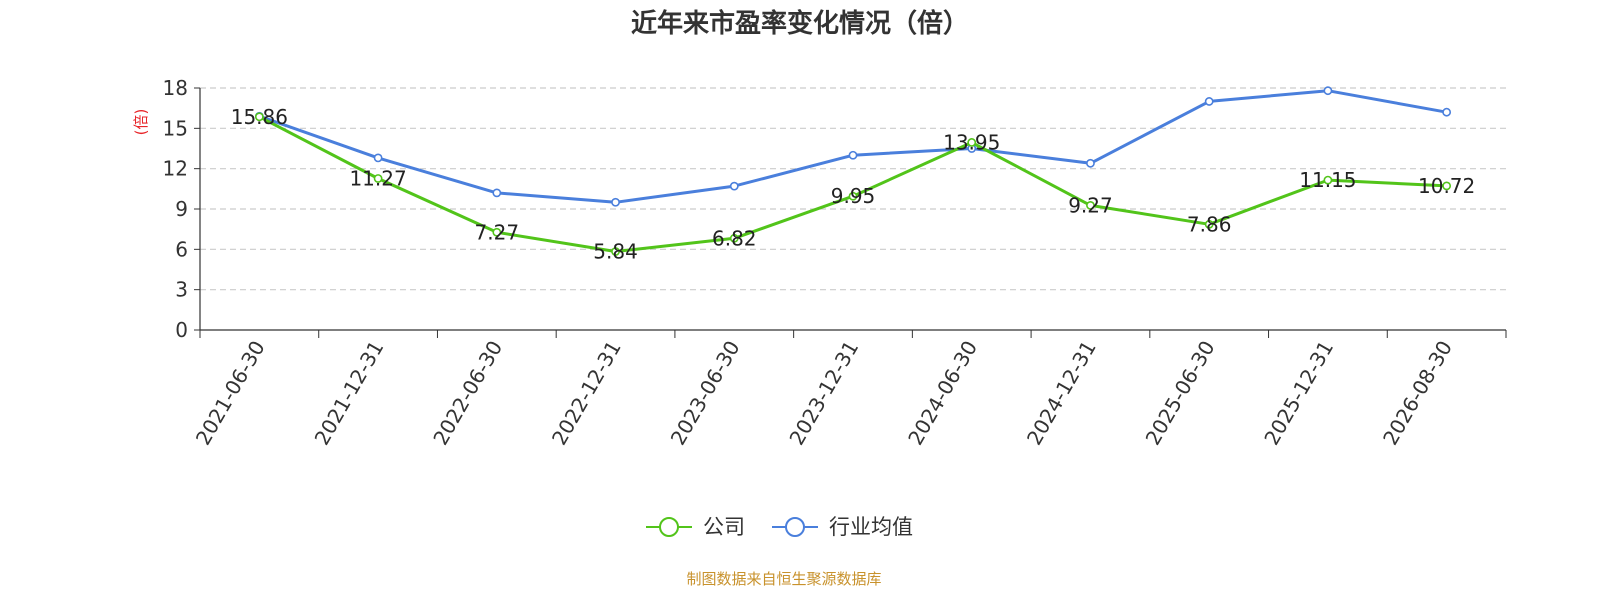  I want to click on legend-label-industry: 行业均值, so click(871, 527).